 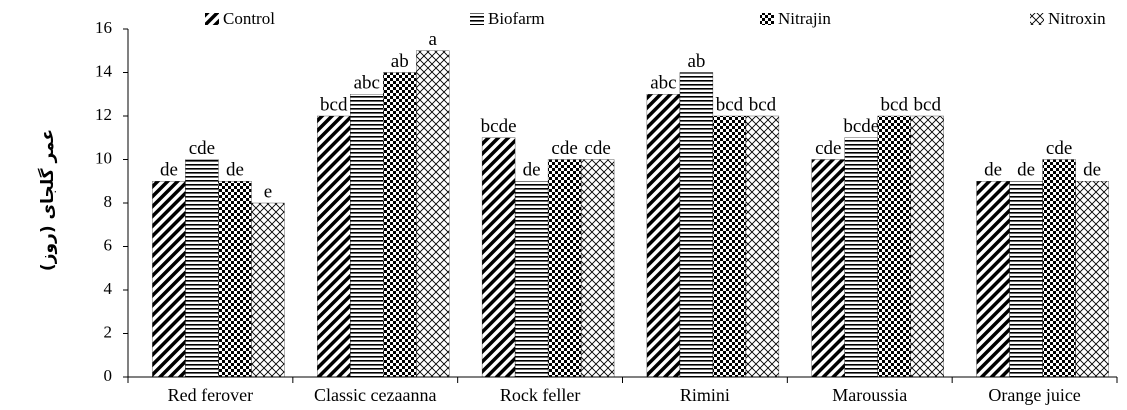 I want to click on y-axis-label: عمر گلجای (روز), so click(x=47, y=200).